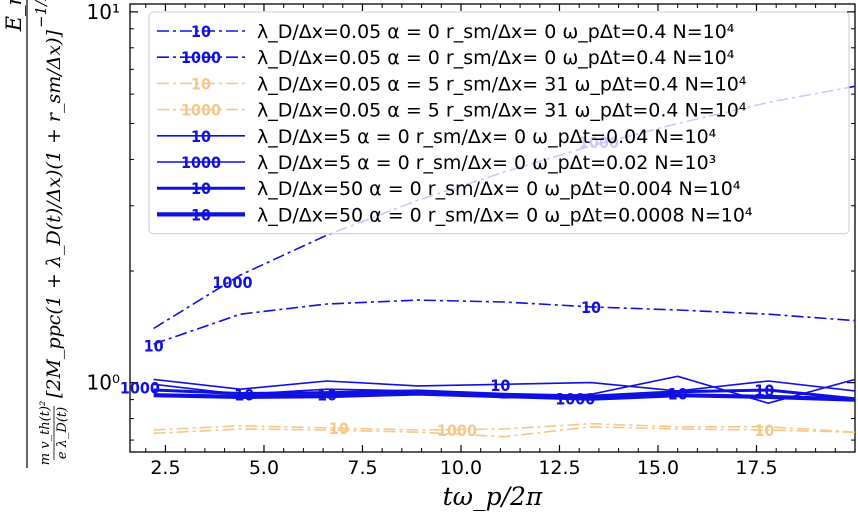 The image size is (858, 519). What do you see at coordinates (559, 468) in the screenshot?
I see `x-tick-label: 12.5` at bounding box center [559, 468].